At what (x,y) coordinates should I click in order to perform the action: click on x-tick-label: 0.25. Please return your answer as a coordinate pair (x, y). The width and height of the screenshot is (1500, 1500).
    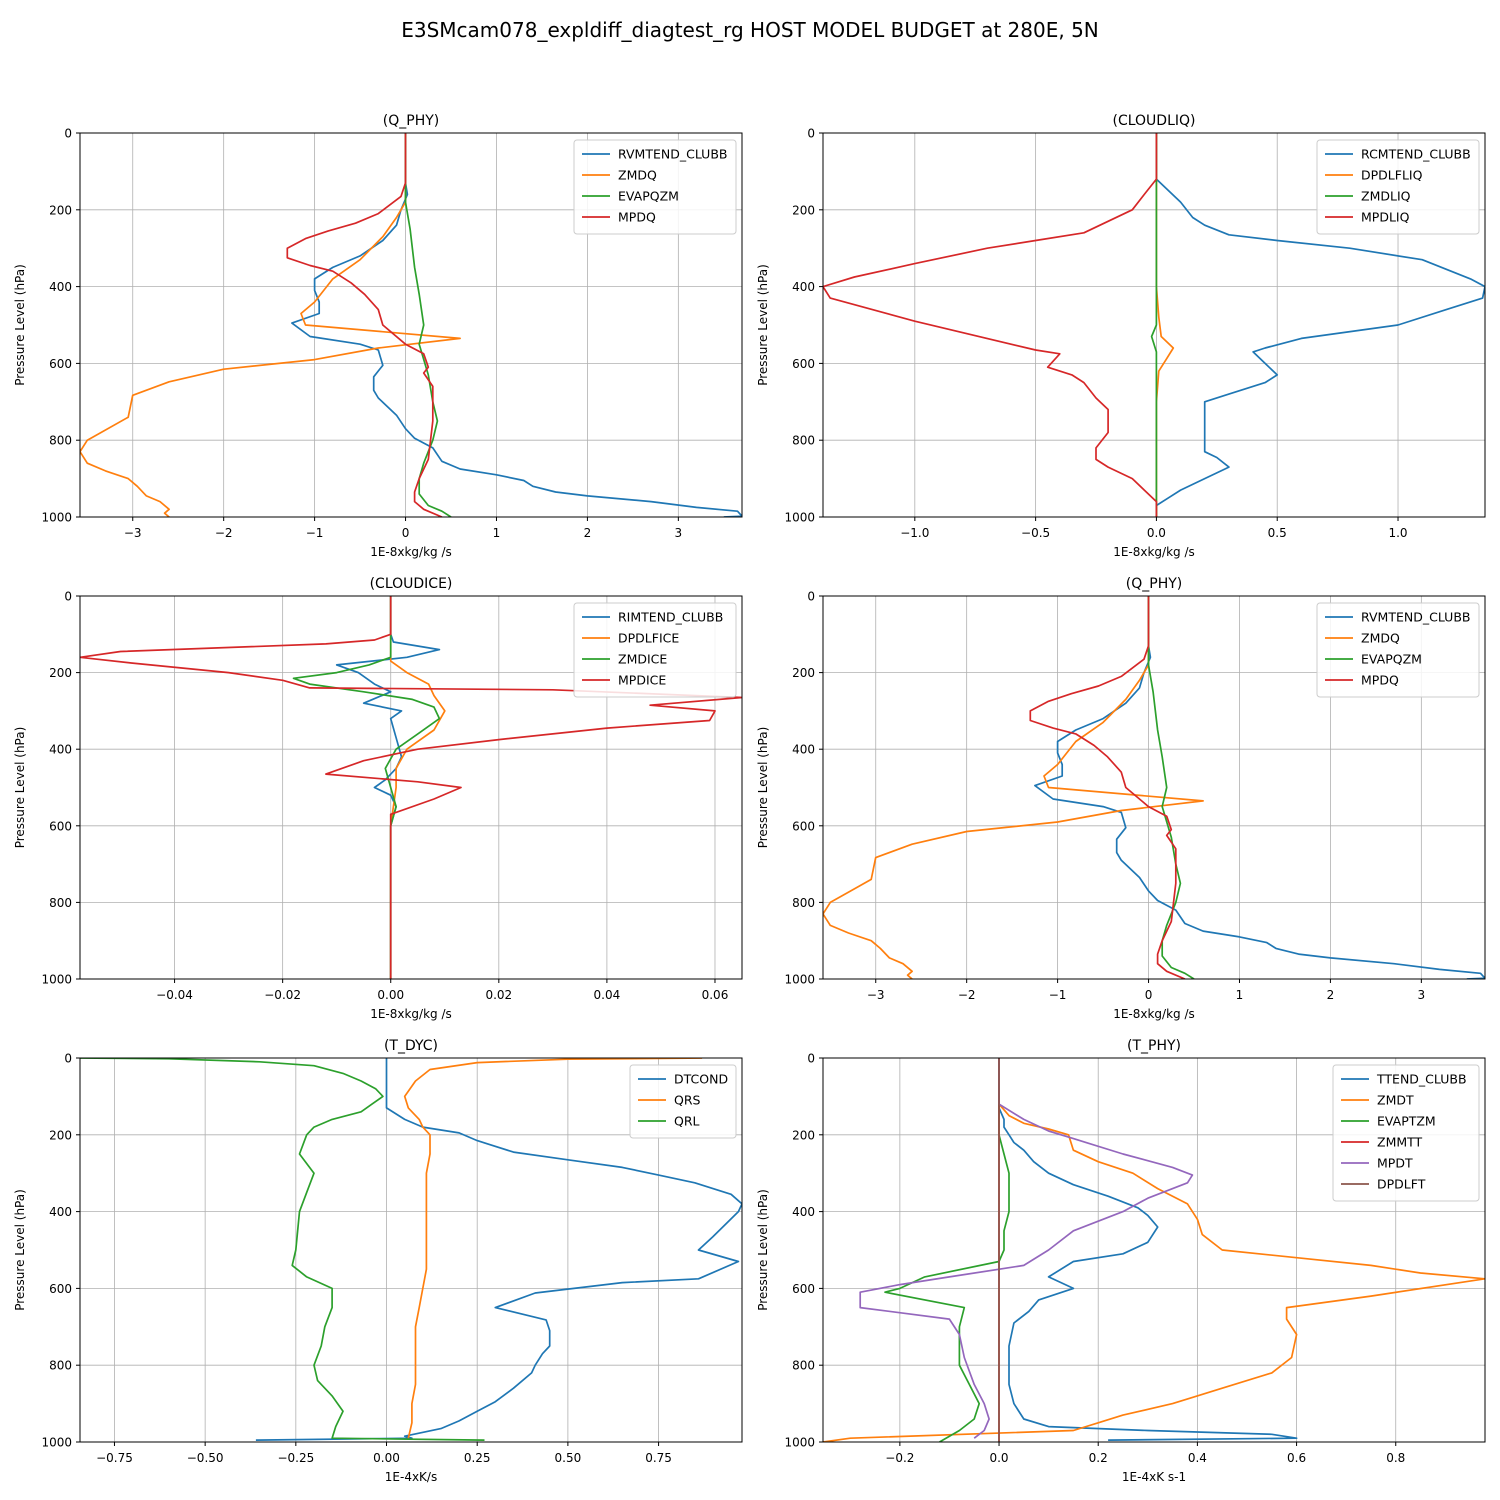
    Looking at the image, I should click on (477, 1458).